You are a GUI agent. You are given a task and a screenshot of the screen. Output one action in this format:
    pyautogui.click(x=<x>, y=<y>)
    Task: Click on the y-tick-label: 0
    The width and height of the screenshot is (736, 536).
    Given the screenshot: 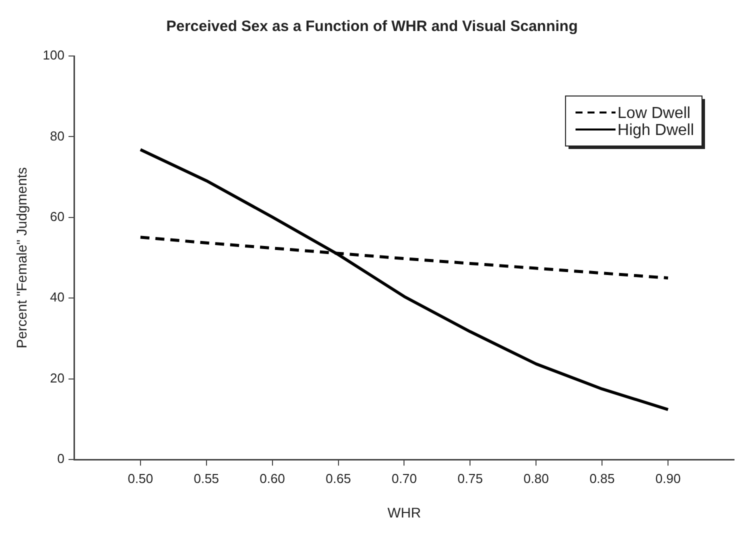 What is the action you would take?
    pyautogui.click(x=60, y=458)
    